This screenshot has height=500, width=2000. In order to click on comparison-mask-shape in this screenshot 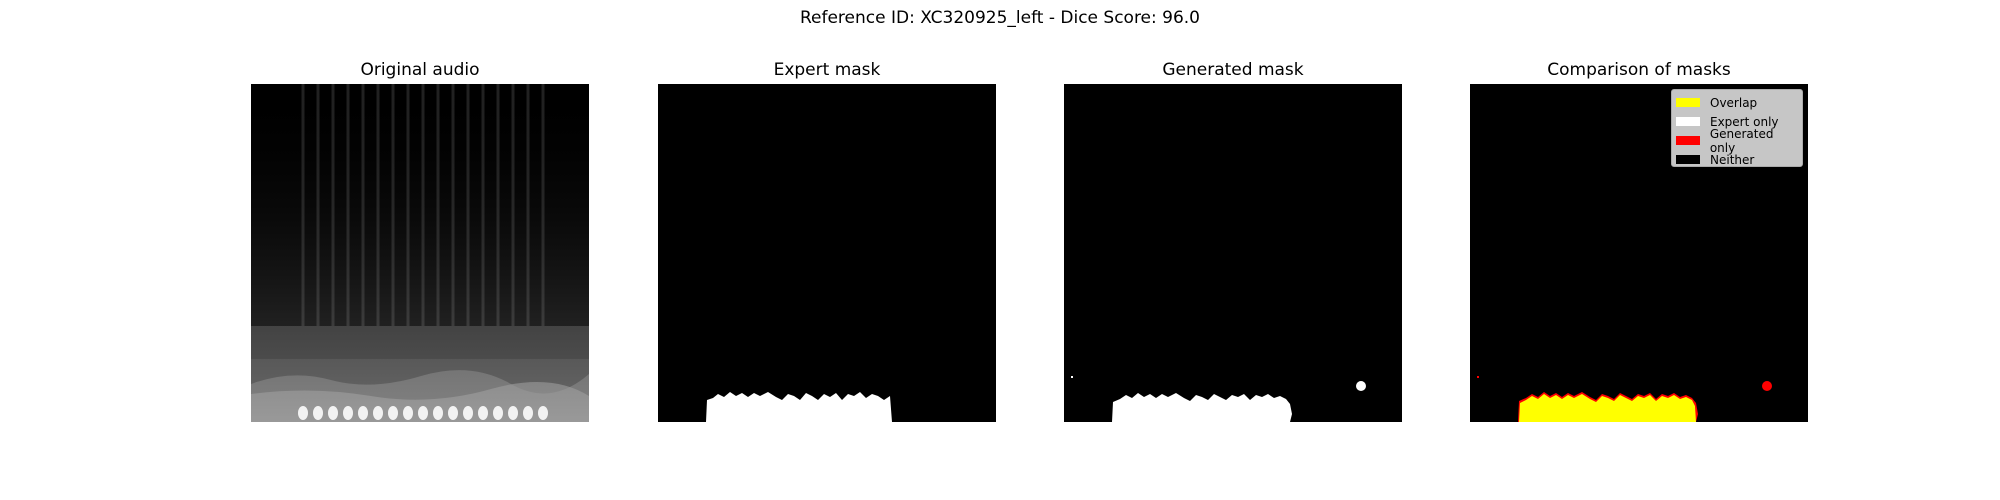, I will do `click(1624, 399)`.